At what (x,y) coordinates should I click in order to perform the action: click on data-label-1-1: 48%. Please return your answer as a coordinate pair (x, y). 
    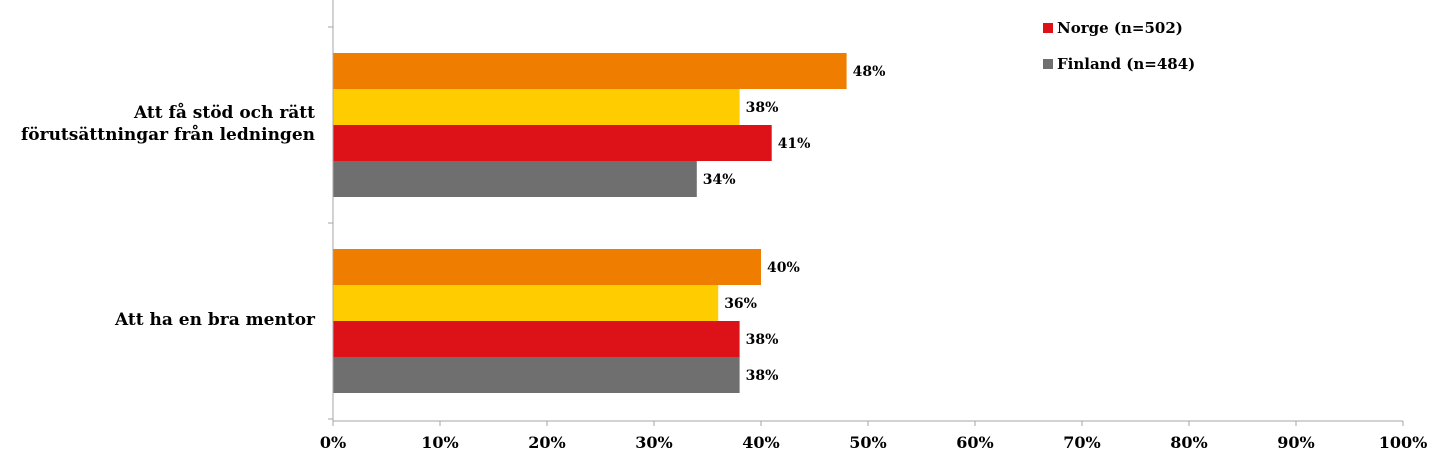
    Looking at the image, I should click on (869, 72).